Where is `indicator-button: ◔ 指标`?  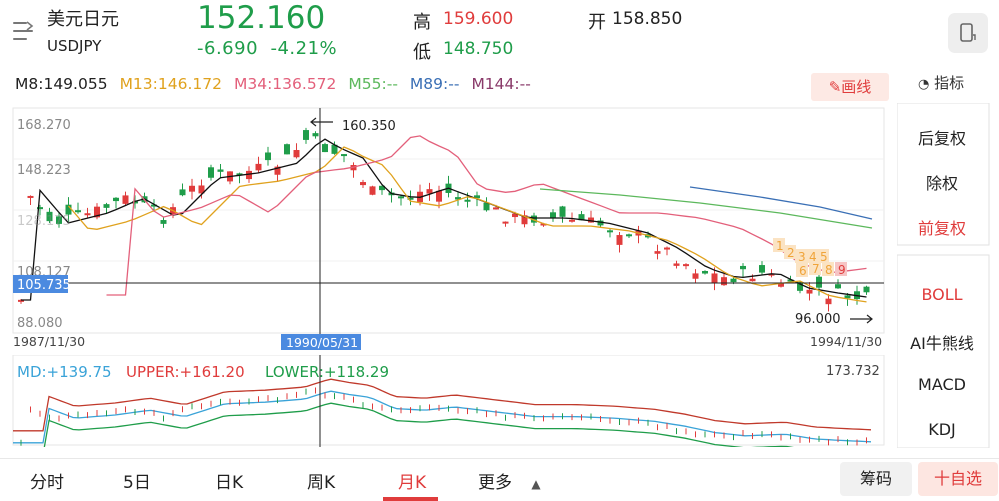 indicator-button: ◔ 指标 is located at coordinates (941, 82).